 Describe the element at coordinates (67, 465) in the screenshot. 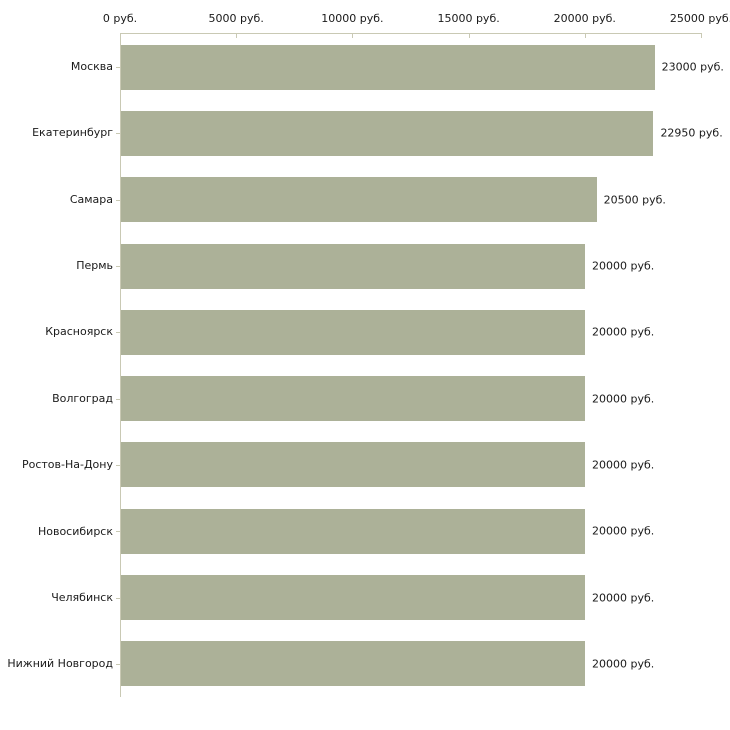

I see `y-axis-label: Ростов-На-Дону` at that location.